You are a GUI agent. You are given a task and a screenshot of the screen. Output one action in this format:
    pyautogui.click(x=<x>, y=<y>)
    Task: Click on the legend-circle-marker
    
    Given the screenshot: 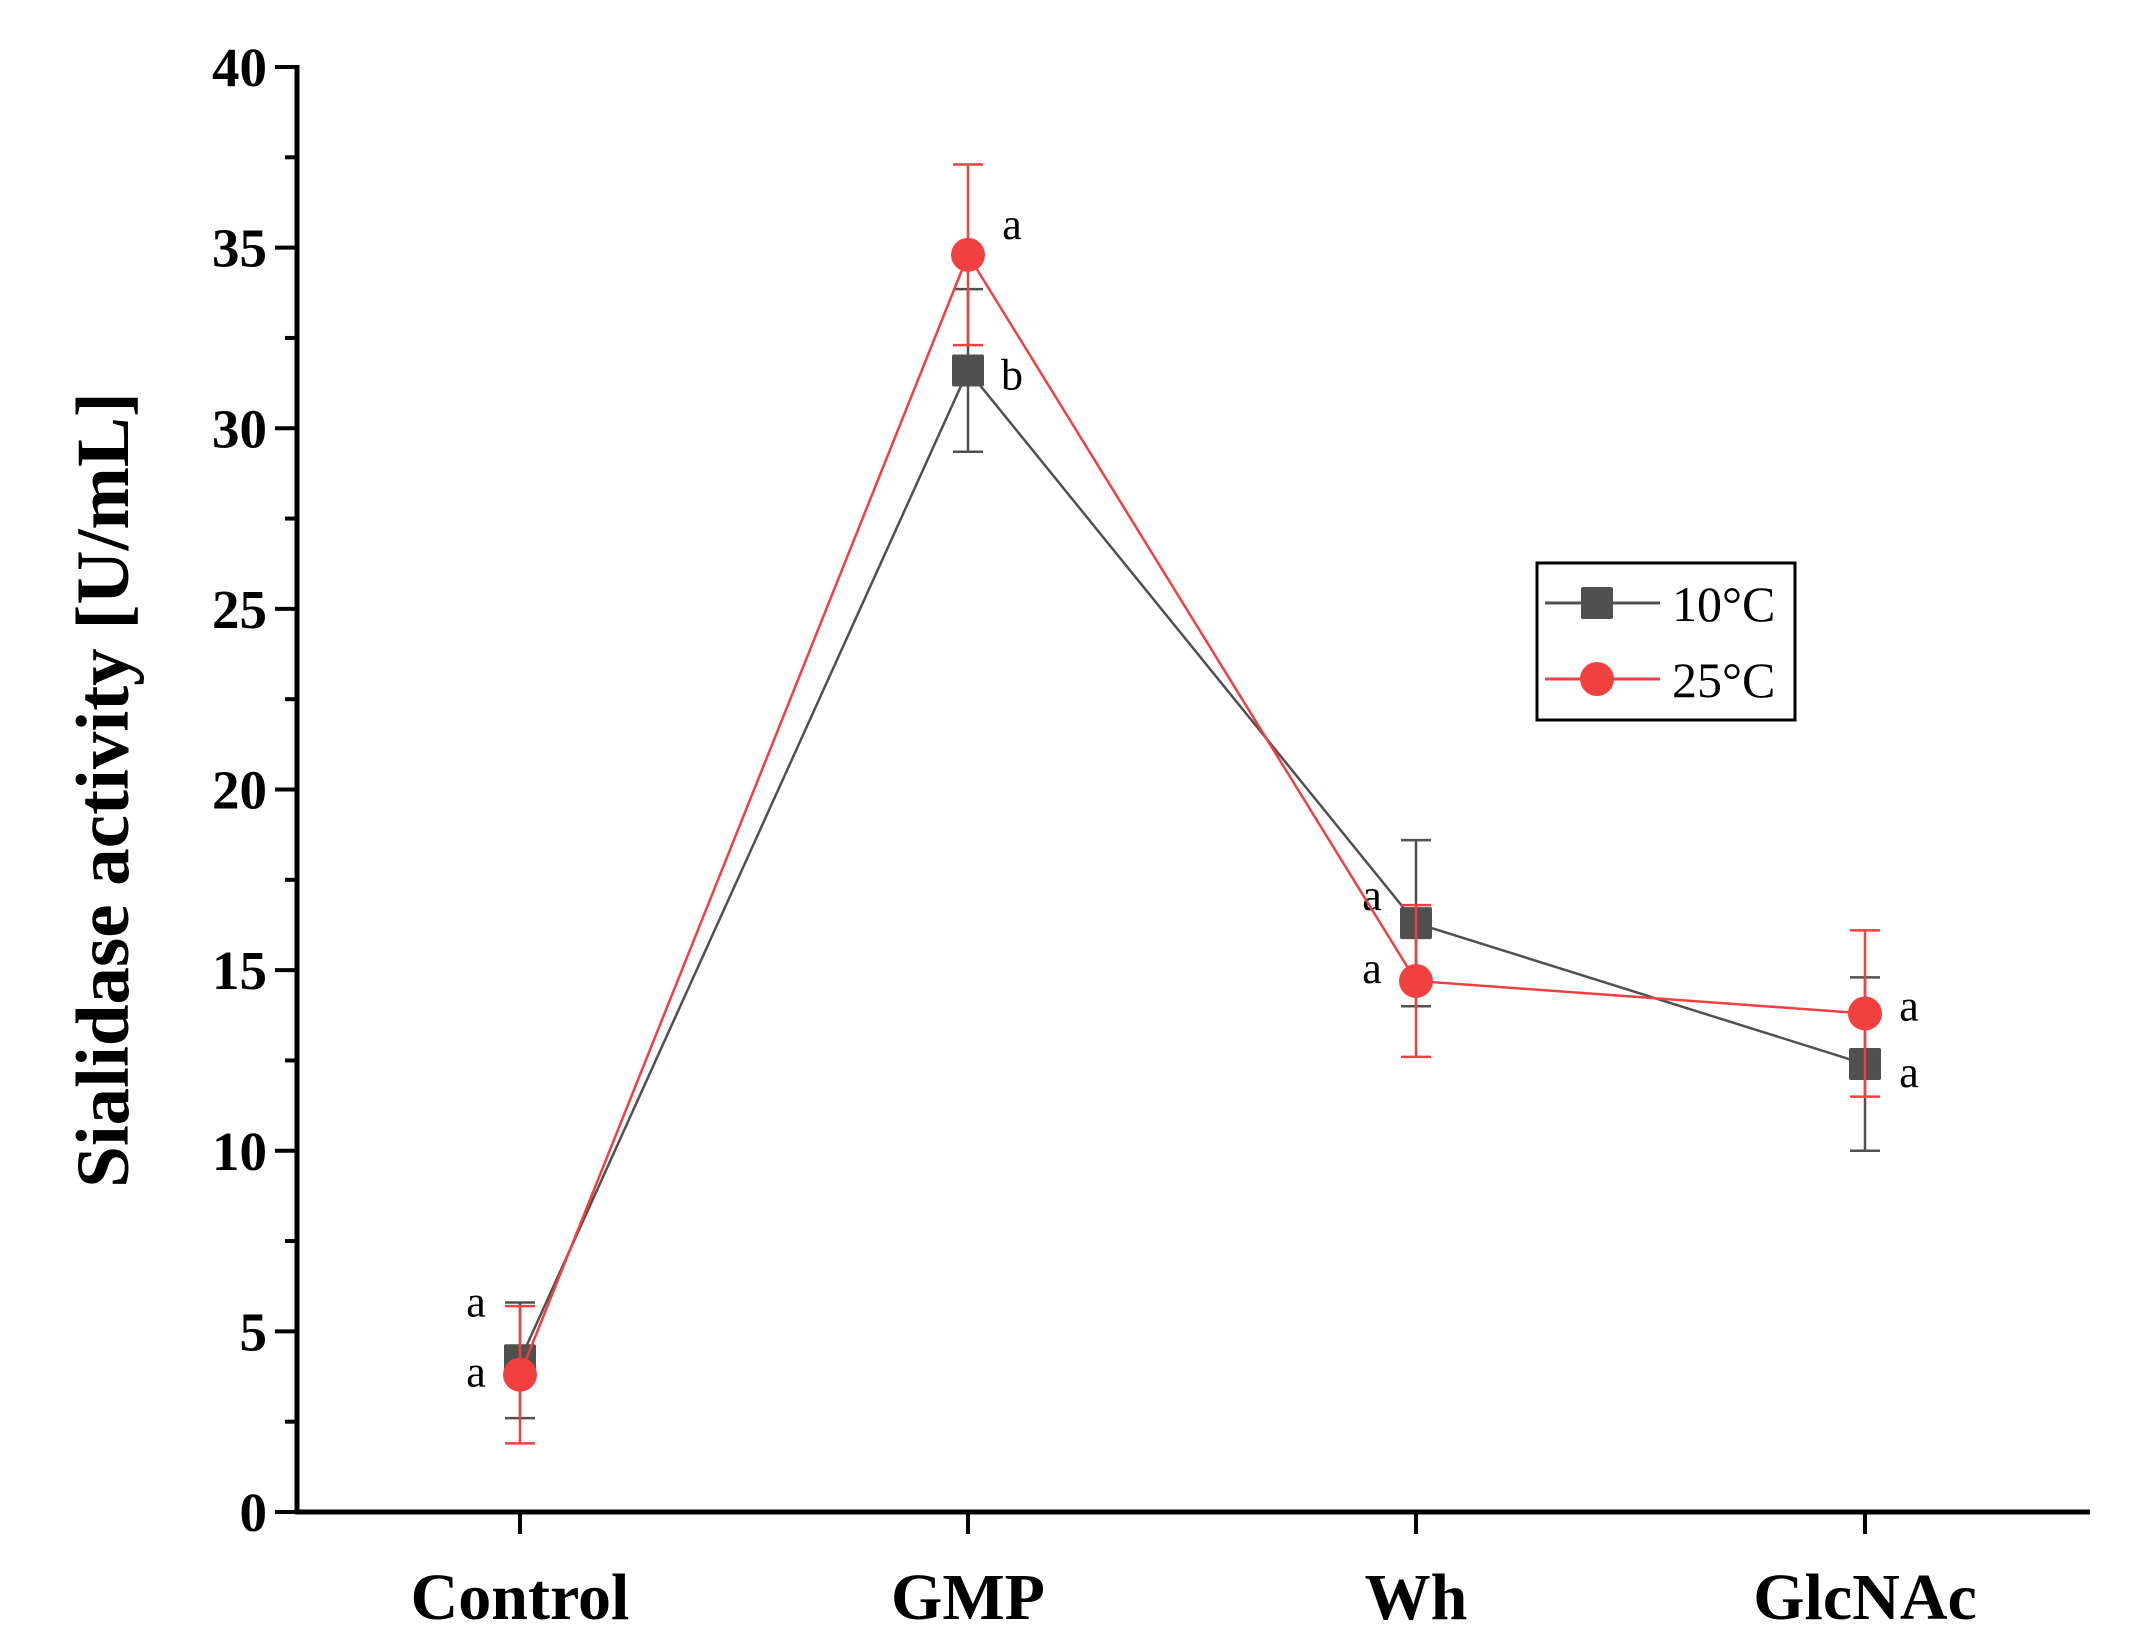 What is the action you would take?
    pyautogui.click(x=1597, y=679)
    